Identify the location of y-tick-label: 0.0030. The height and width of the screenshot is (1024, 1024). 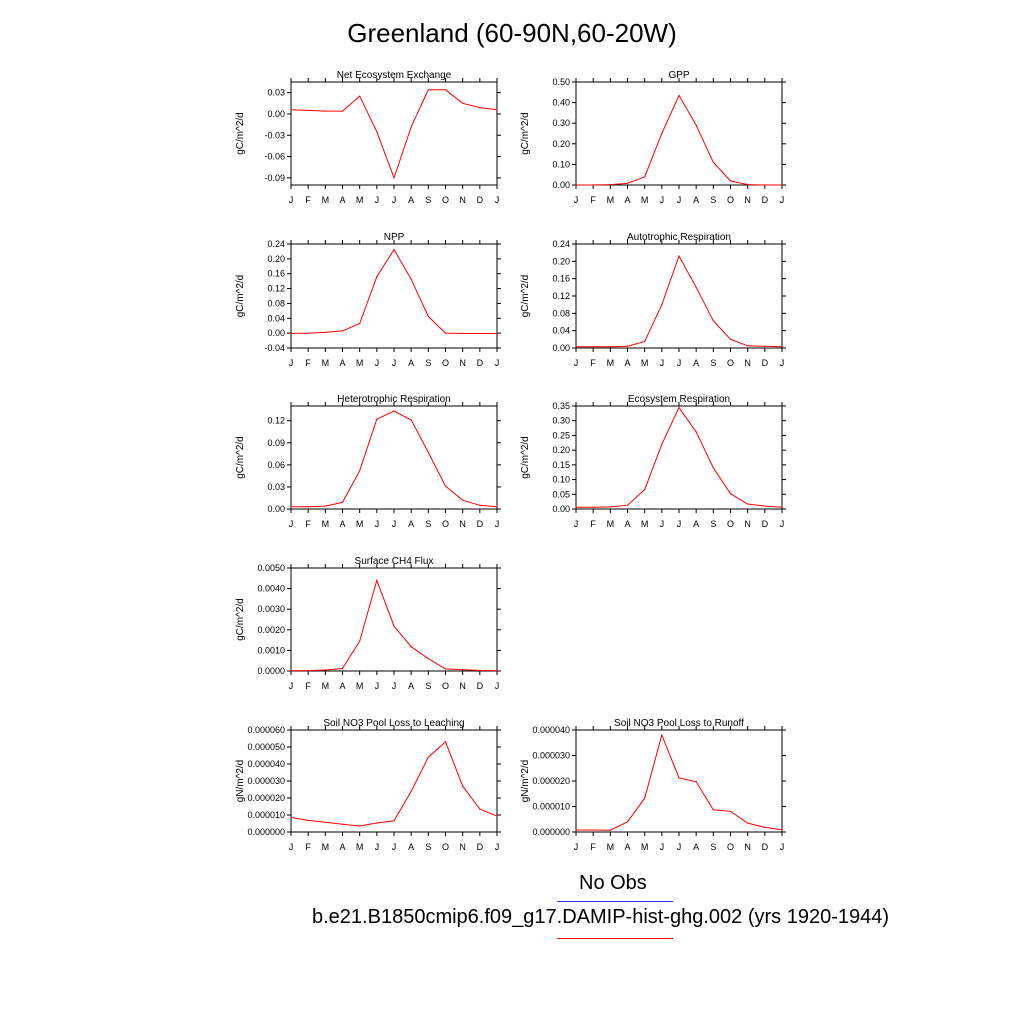
(271, 609).